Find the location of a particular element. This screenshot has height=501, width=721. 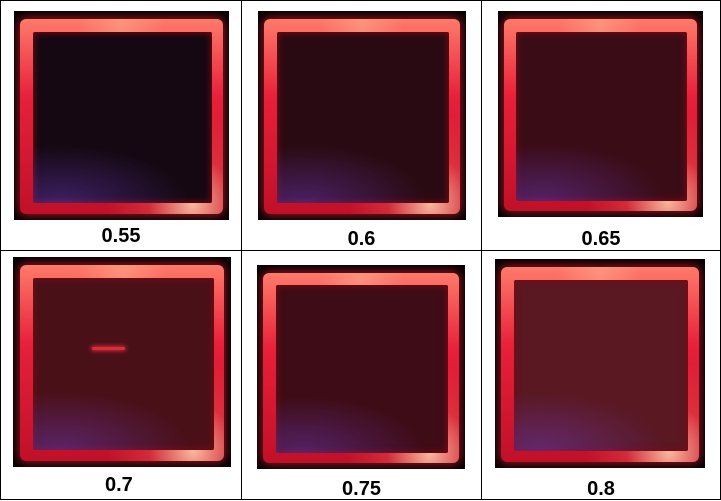

grid-divider-horizontal is located at coordinates (360, 250).